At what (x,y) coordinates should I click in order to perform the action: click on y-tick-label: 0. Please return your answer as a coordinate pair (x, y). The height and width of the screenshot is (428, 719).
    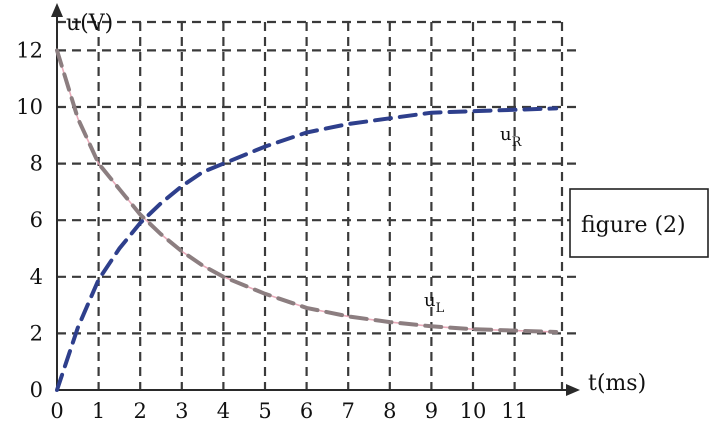
    Looking at the image, I should click on (36, 390).